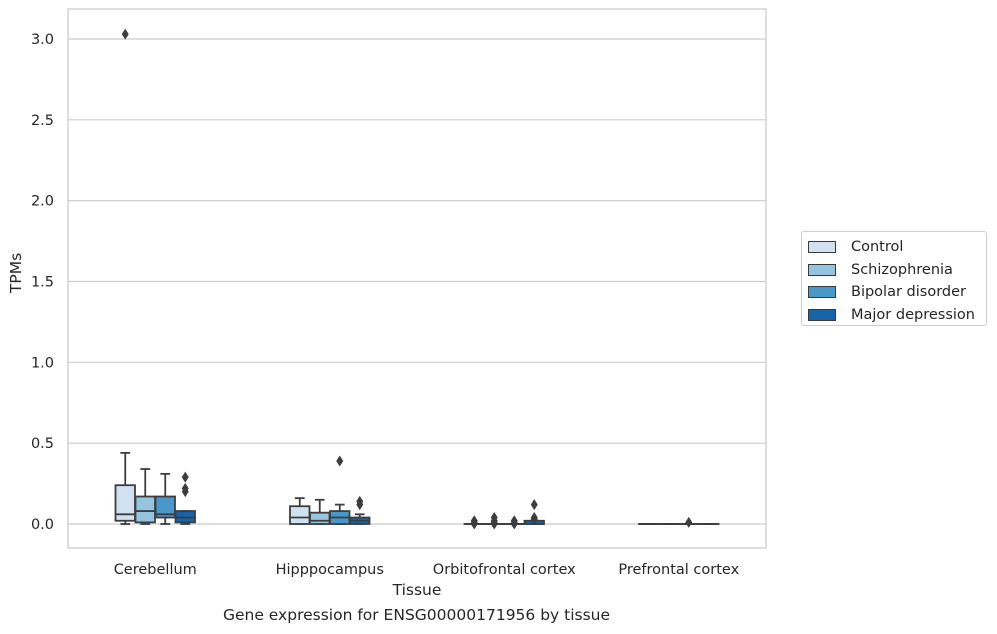 This screenshot has width=997, height=634. What do you see at coordinates (42, 363) in the screenshot?
I see `y-tick-label: 1.0` at bounding box center [42, 363].